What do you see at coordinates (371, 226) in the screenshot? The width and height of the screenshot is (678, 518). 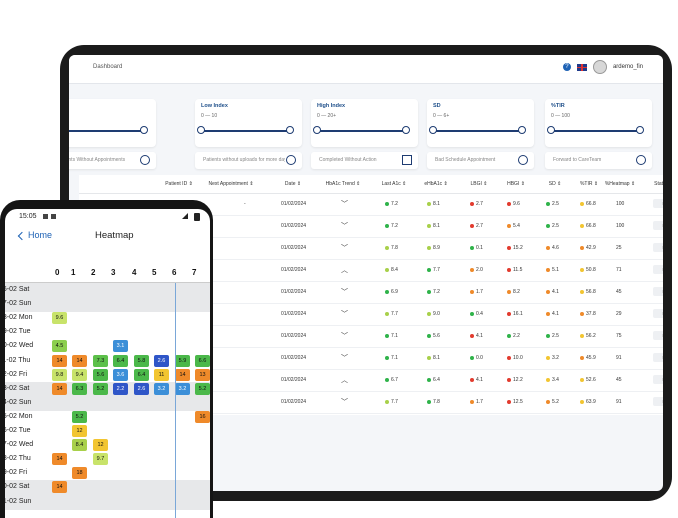 I see `table-row: 01/02/2024 ﹀ 7.2 8.1 2.7 5.4 2.5 66.8 100 New` at bounding box center [371, 226].